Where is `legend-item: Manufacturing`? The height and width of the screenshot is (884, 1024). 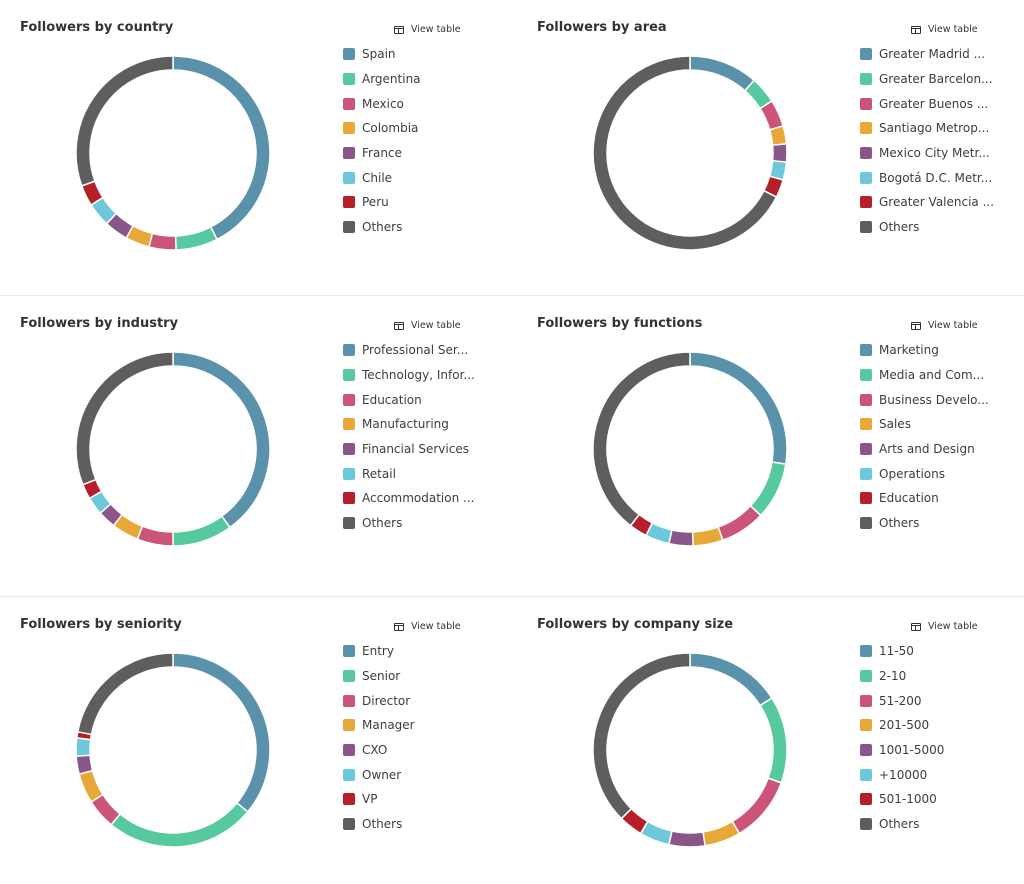 legend-item: Manufacturing is located at coordinates (409, 424).